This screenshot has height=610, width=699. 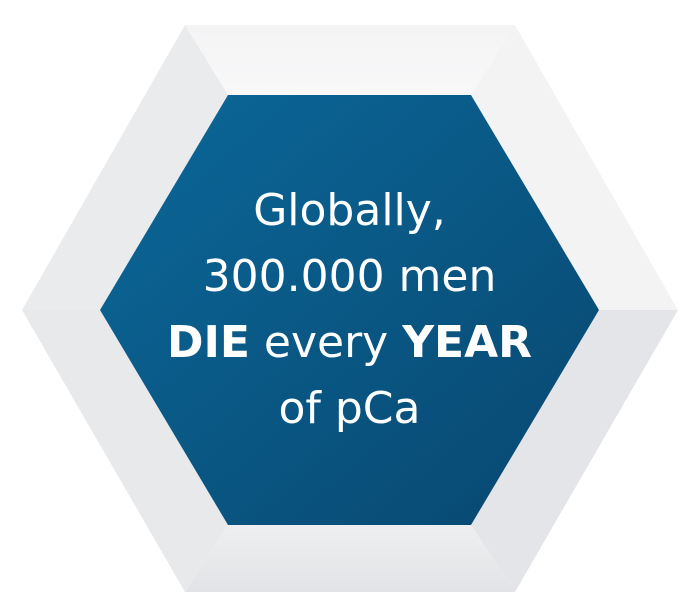 I want to click on message-line-4: of pCa, so click(x=349, y=408).